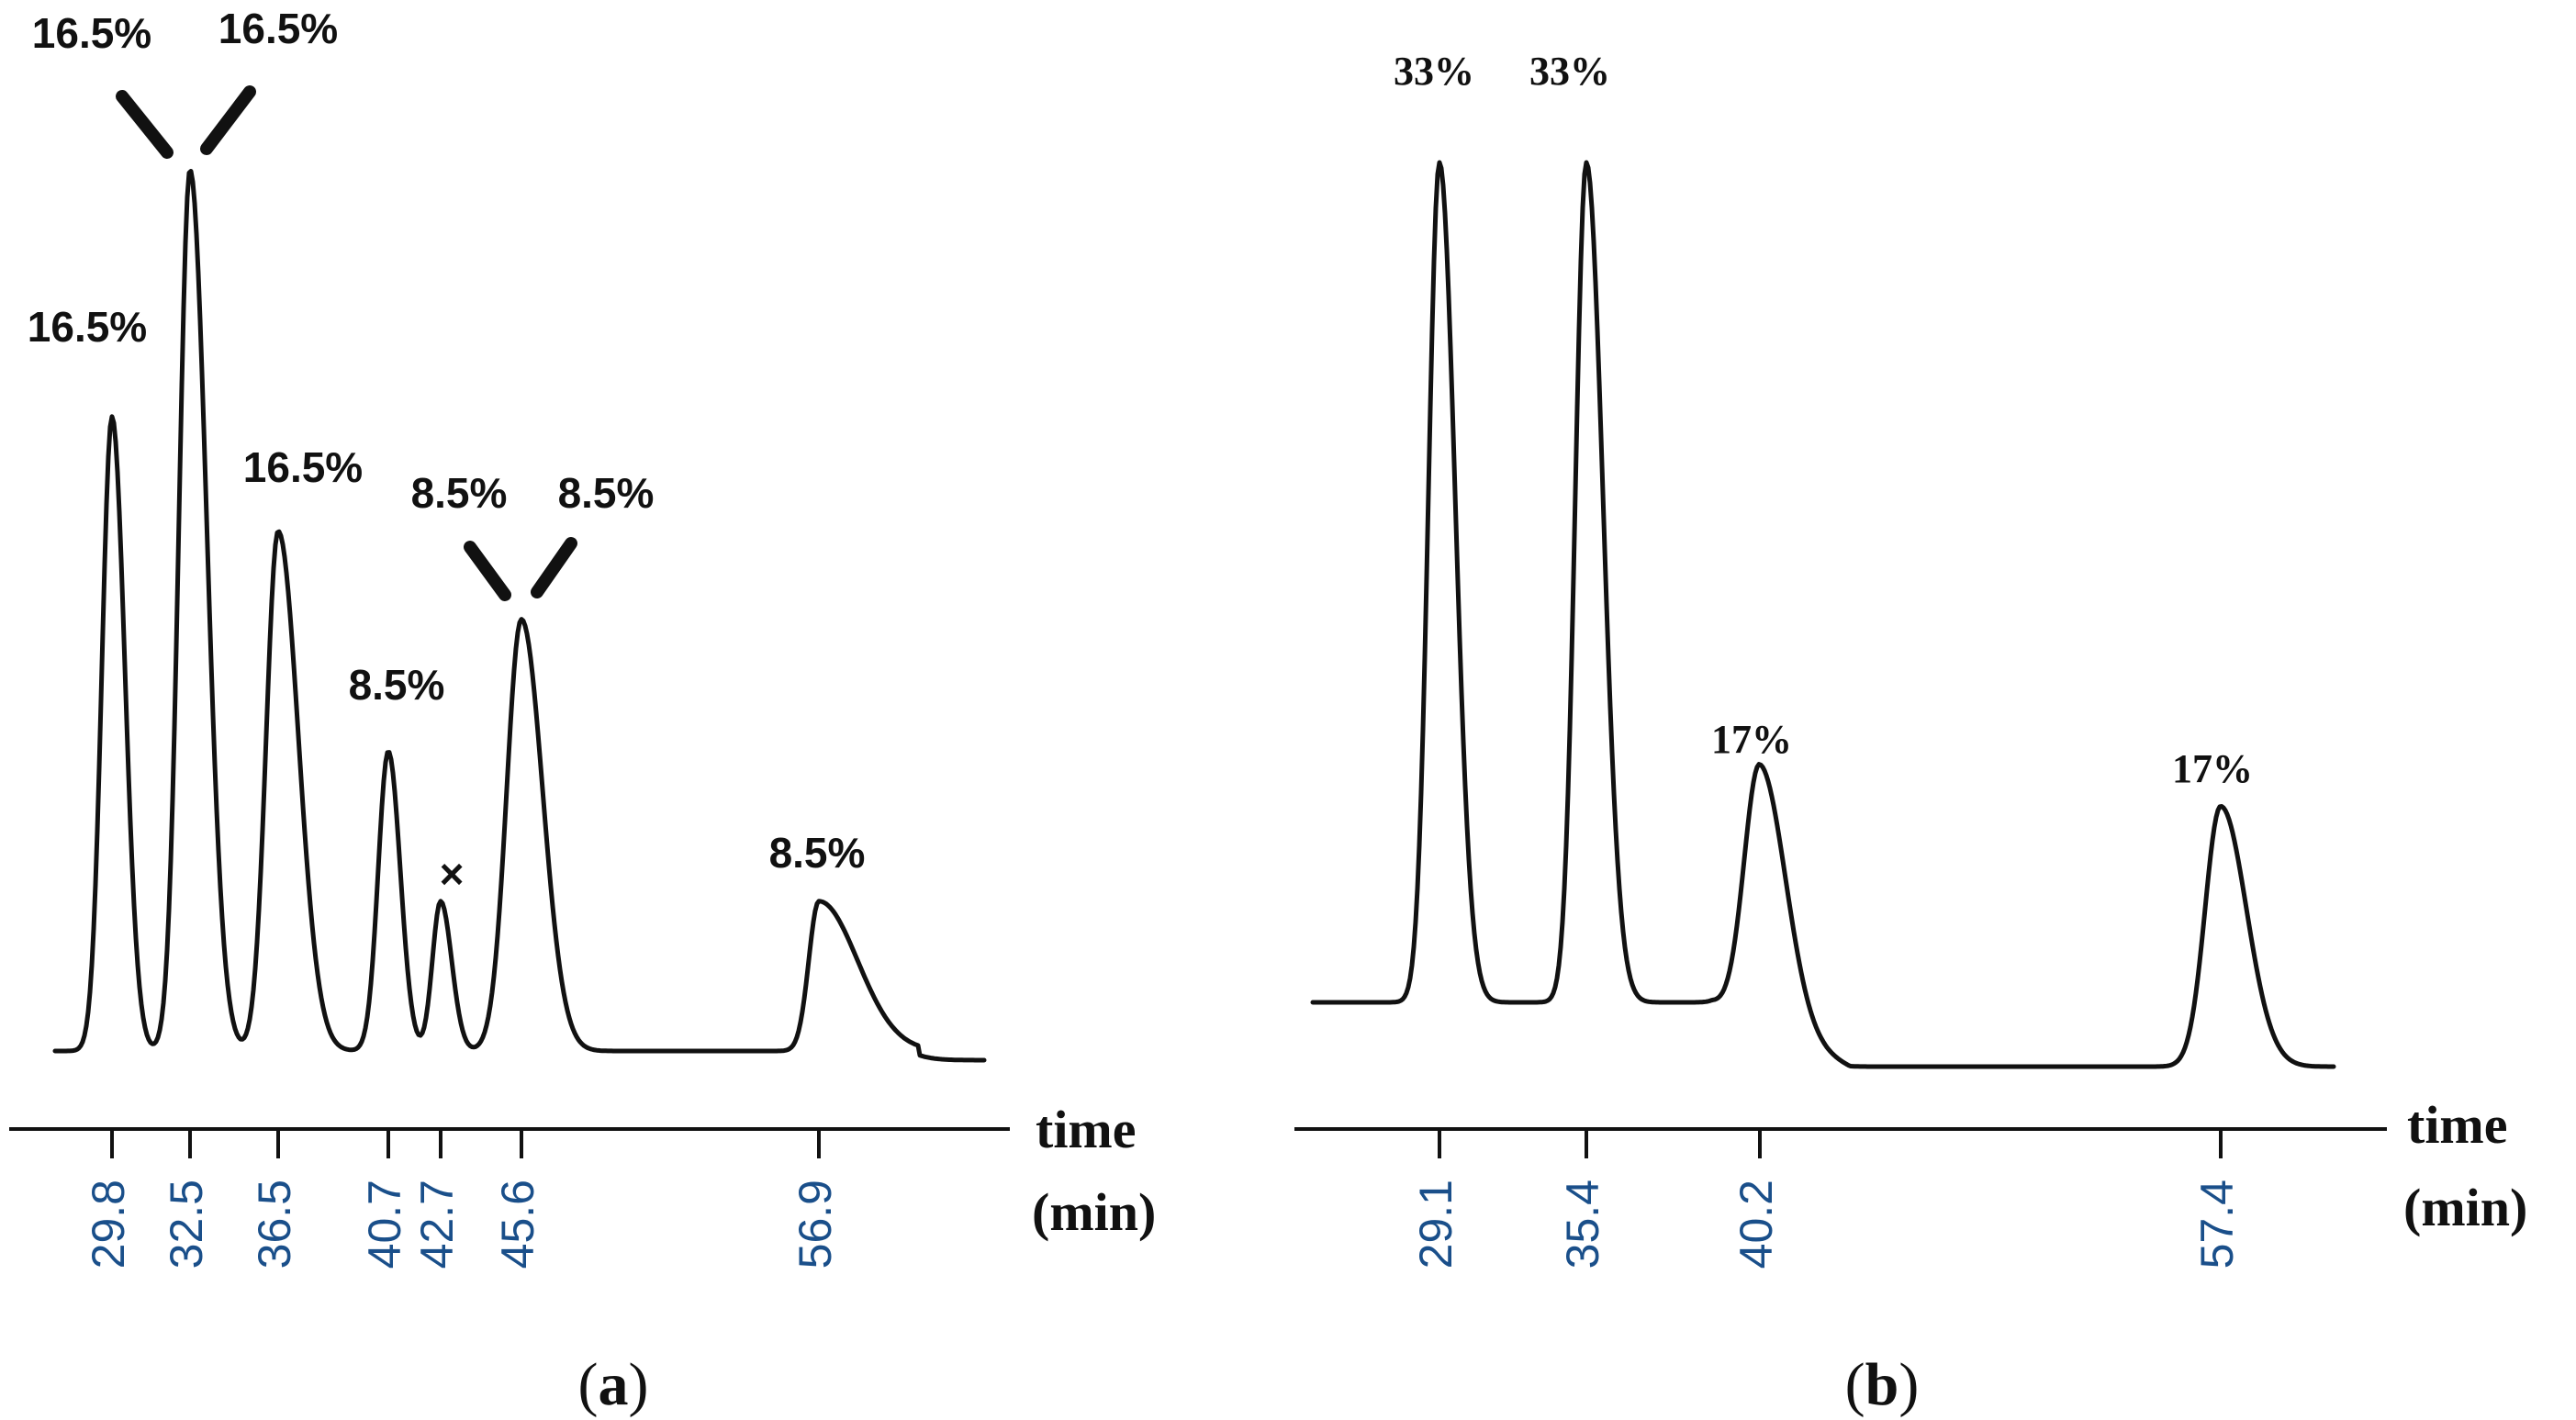 The width and height of the screenshot is (2576, 1420). I want to click on panel-label-b: (b), so click(1882, 1384).